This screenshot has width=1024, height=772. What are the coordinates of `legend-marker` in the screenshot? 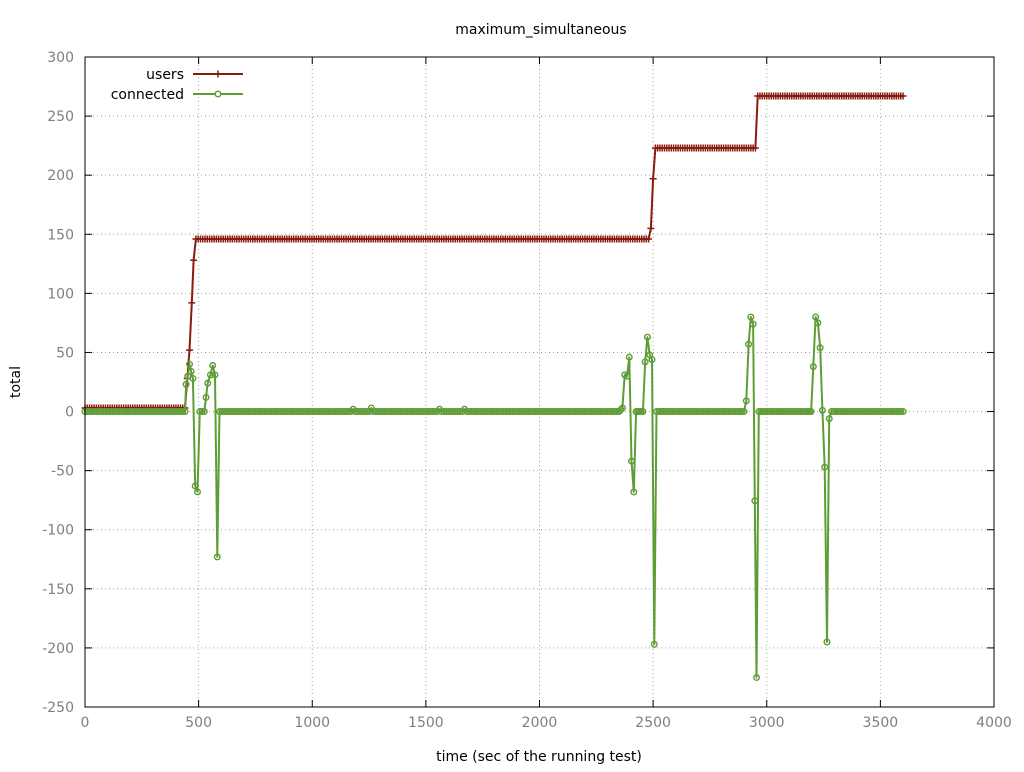 It's located at (218, 74).